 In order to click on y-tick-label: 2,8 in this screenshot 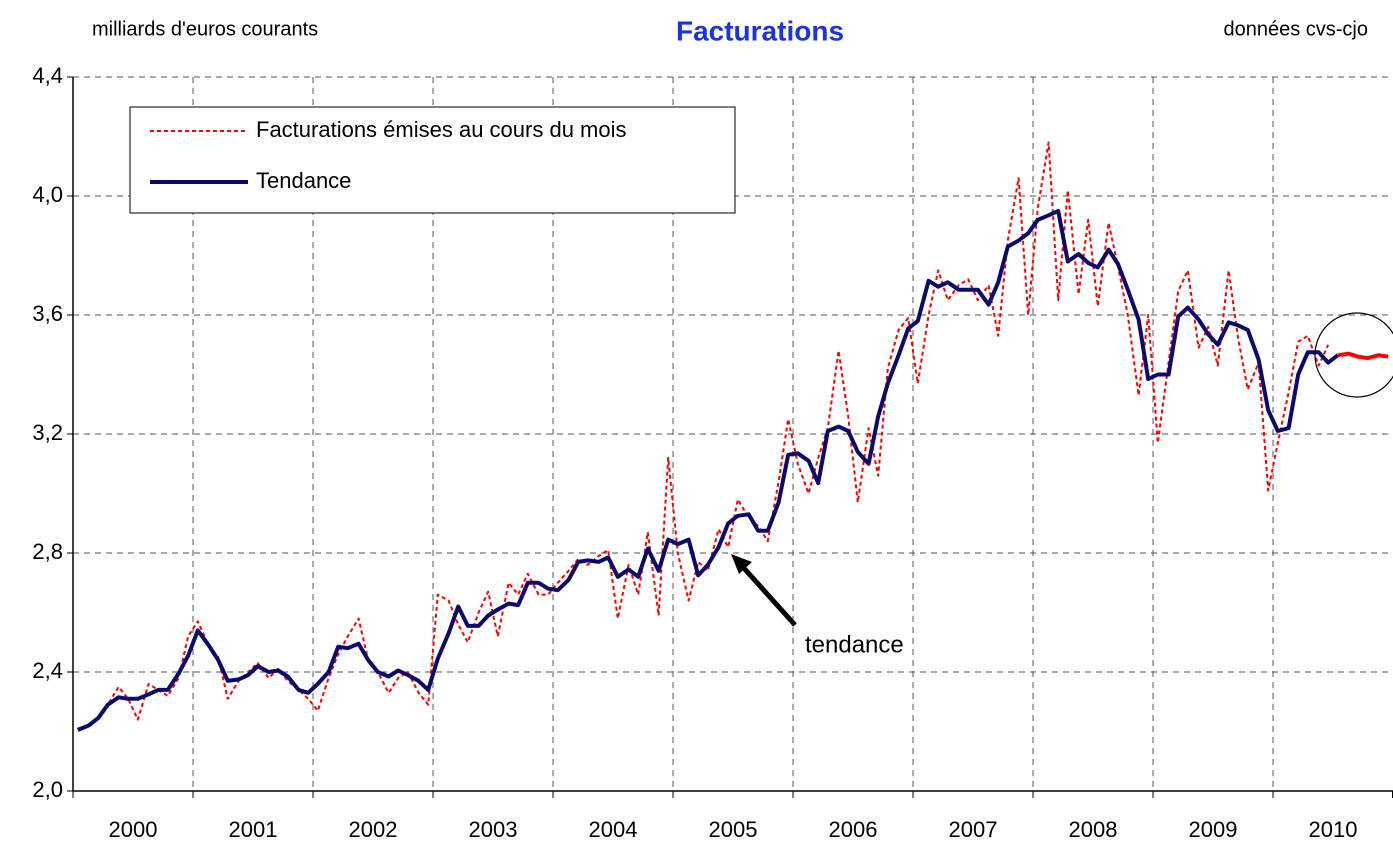, I will do `click(47, 551)`.